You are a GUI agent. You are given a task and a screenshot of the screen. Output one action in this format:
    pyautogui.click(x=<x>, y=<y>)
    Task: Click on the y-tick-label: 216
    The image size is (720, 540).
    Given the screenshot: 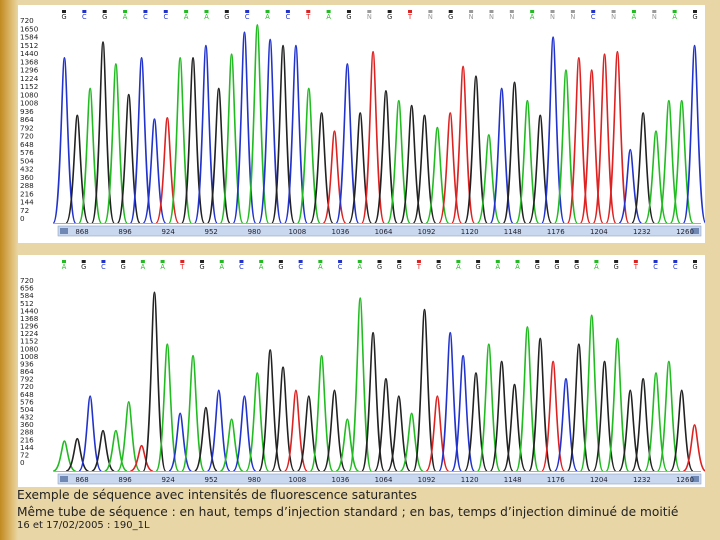 What is the action you would take?
    pyautogui.click(x=27, y=193)
    